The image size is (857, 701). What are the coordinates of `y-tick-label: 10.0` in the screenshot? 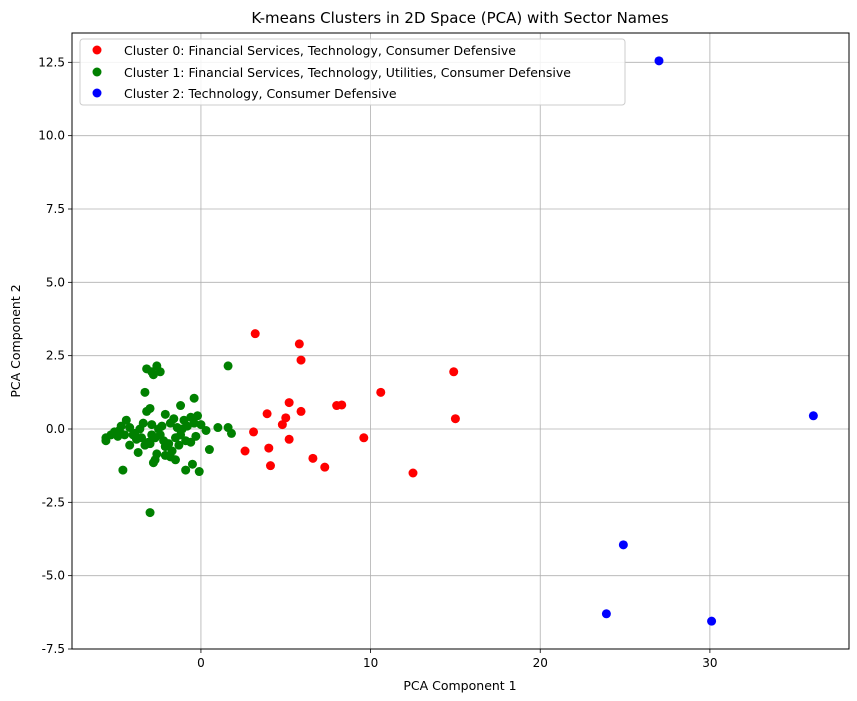 It's located at (51, 136).